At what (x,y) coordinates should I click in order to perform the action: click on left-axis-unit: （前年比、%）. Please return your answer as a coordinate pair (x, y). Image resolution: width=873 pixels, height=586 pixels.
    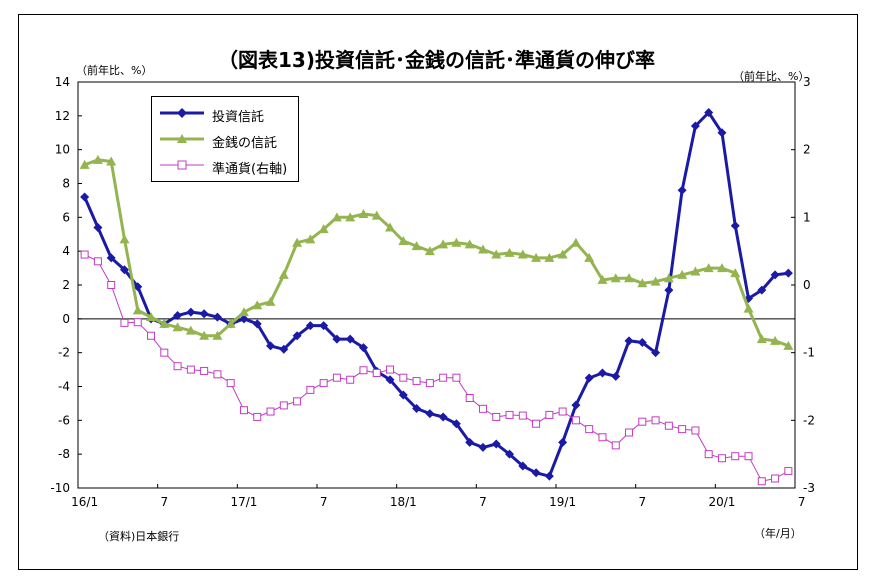
    Looking at the image, I should click on (114, 70).